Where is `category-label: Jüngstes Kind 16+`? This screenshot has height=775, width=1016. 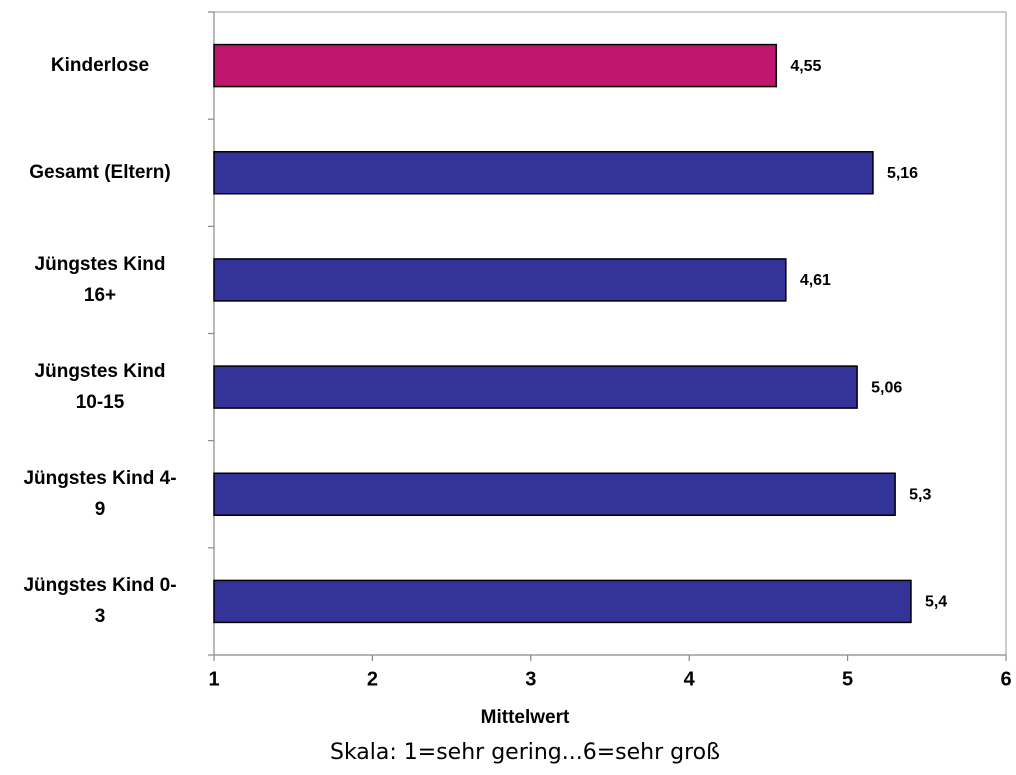 category-label: Jüngstes Kind 16+ is located at coordinates (100, 280).